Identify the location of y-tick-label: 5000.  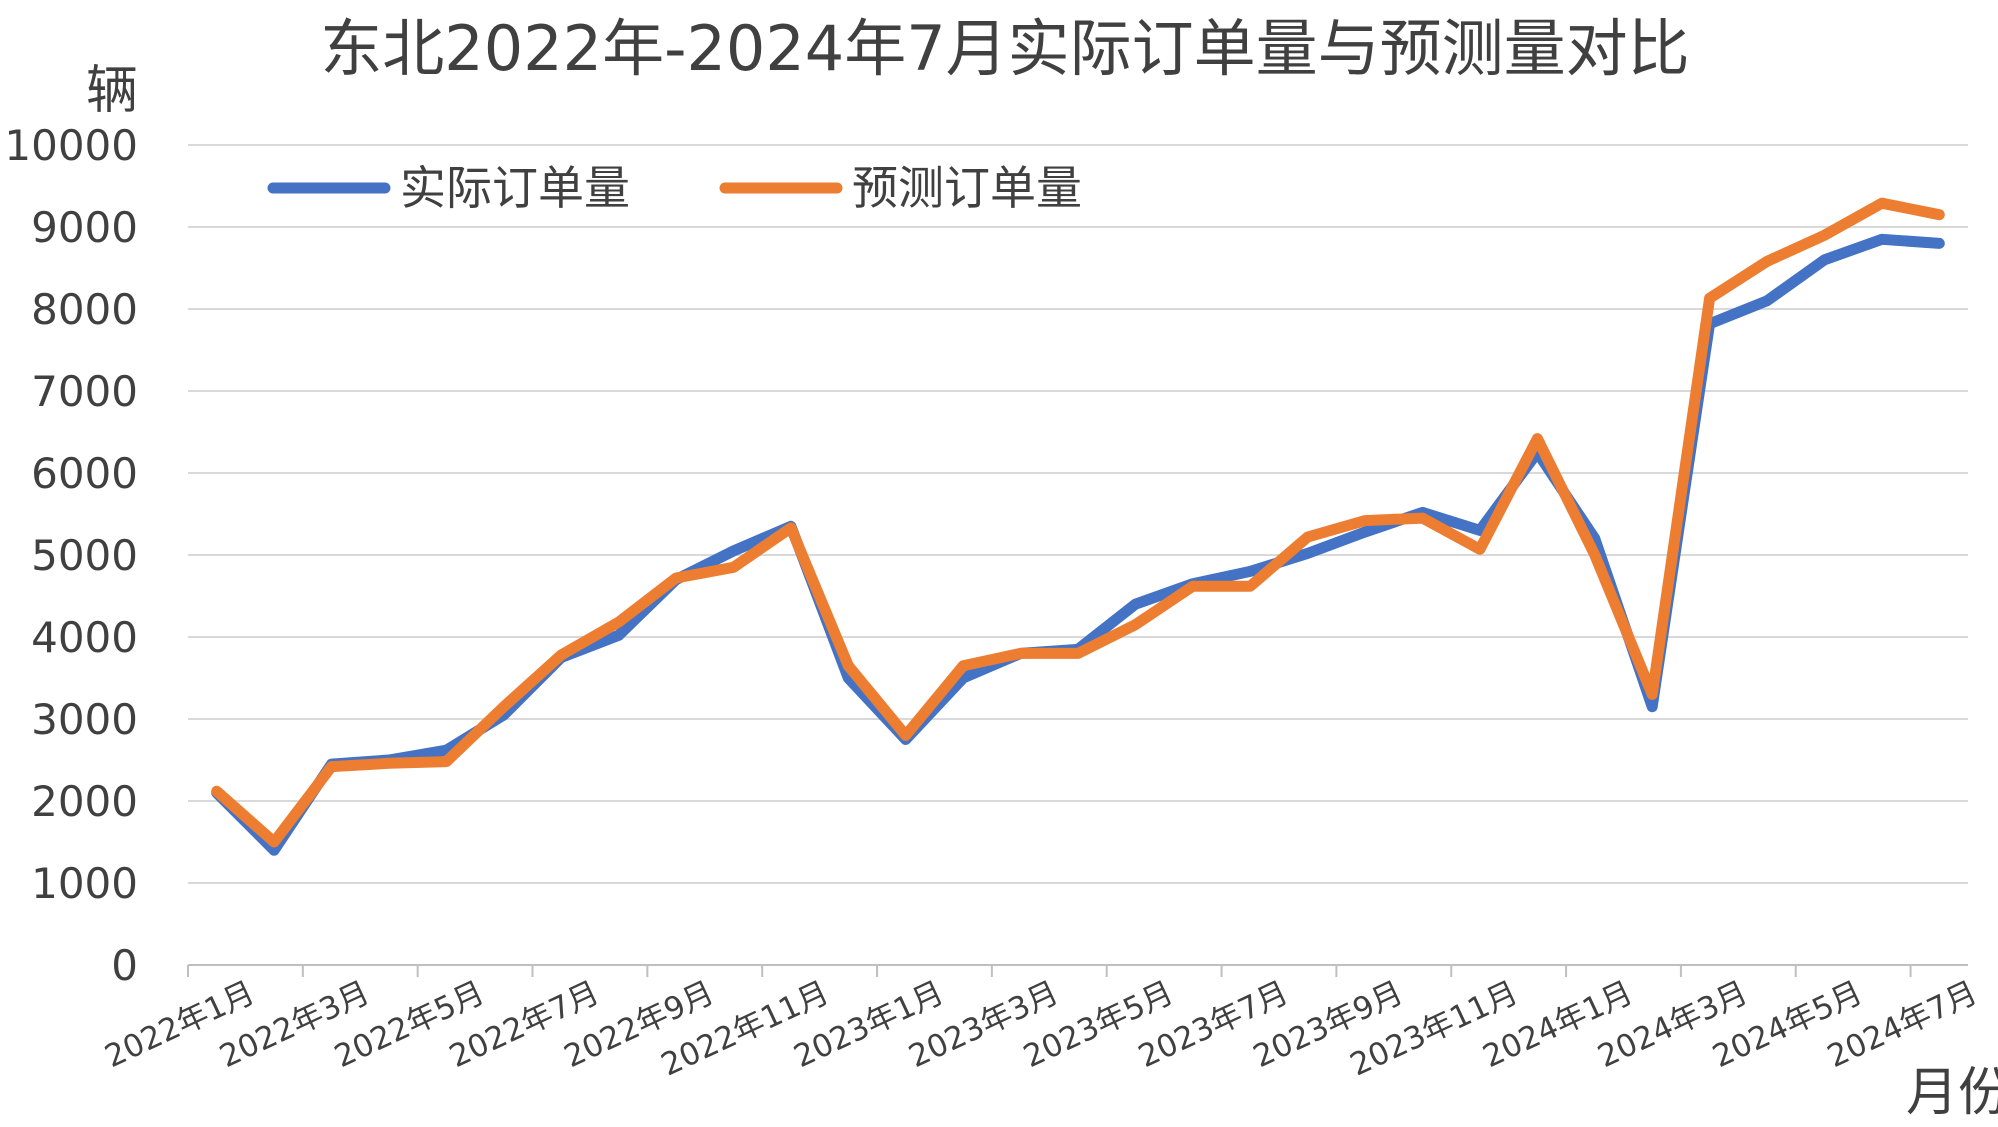
(84, 555).